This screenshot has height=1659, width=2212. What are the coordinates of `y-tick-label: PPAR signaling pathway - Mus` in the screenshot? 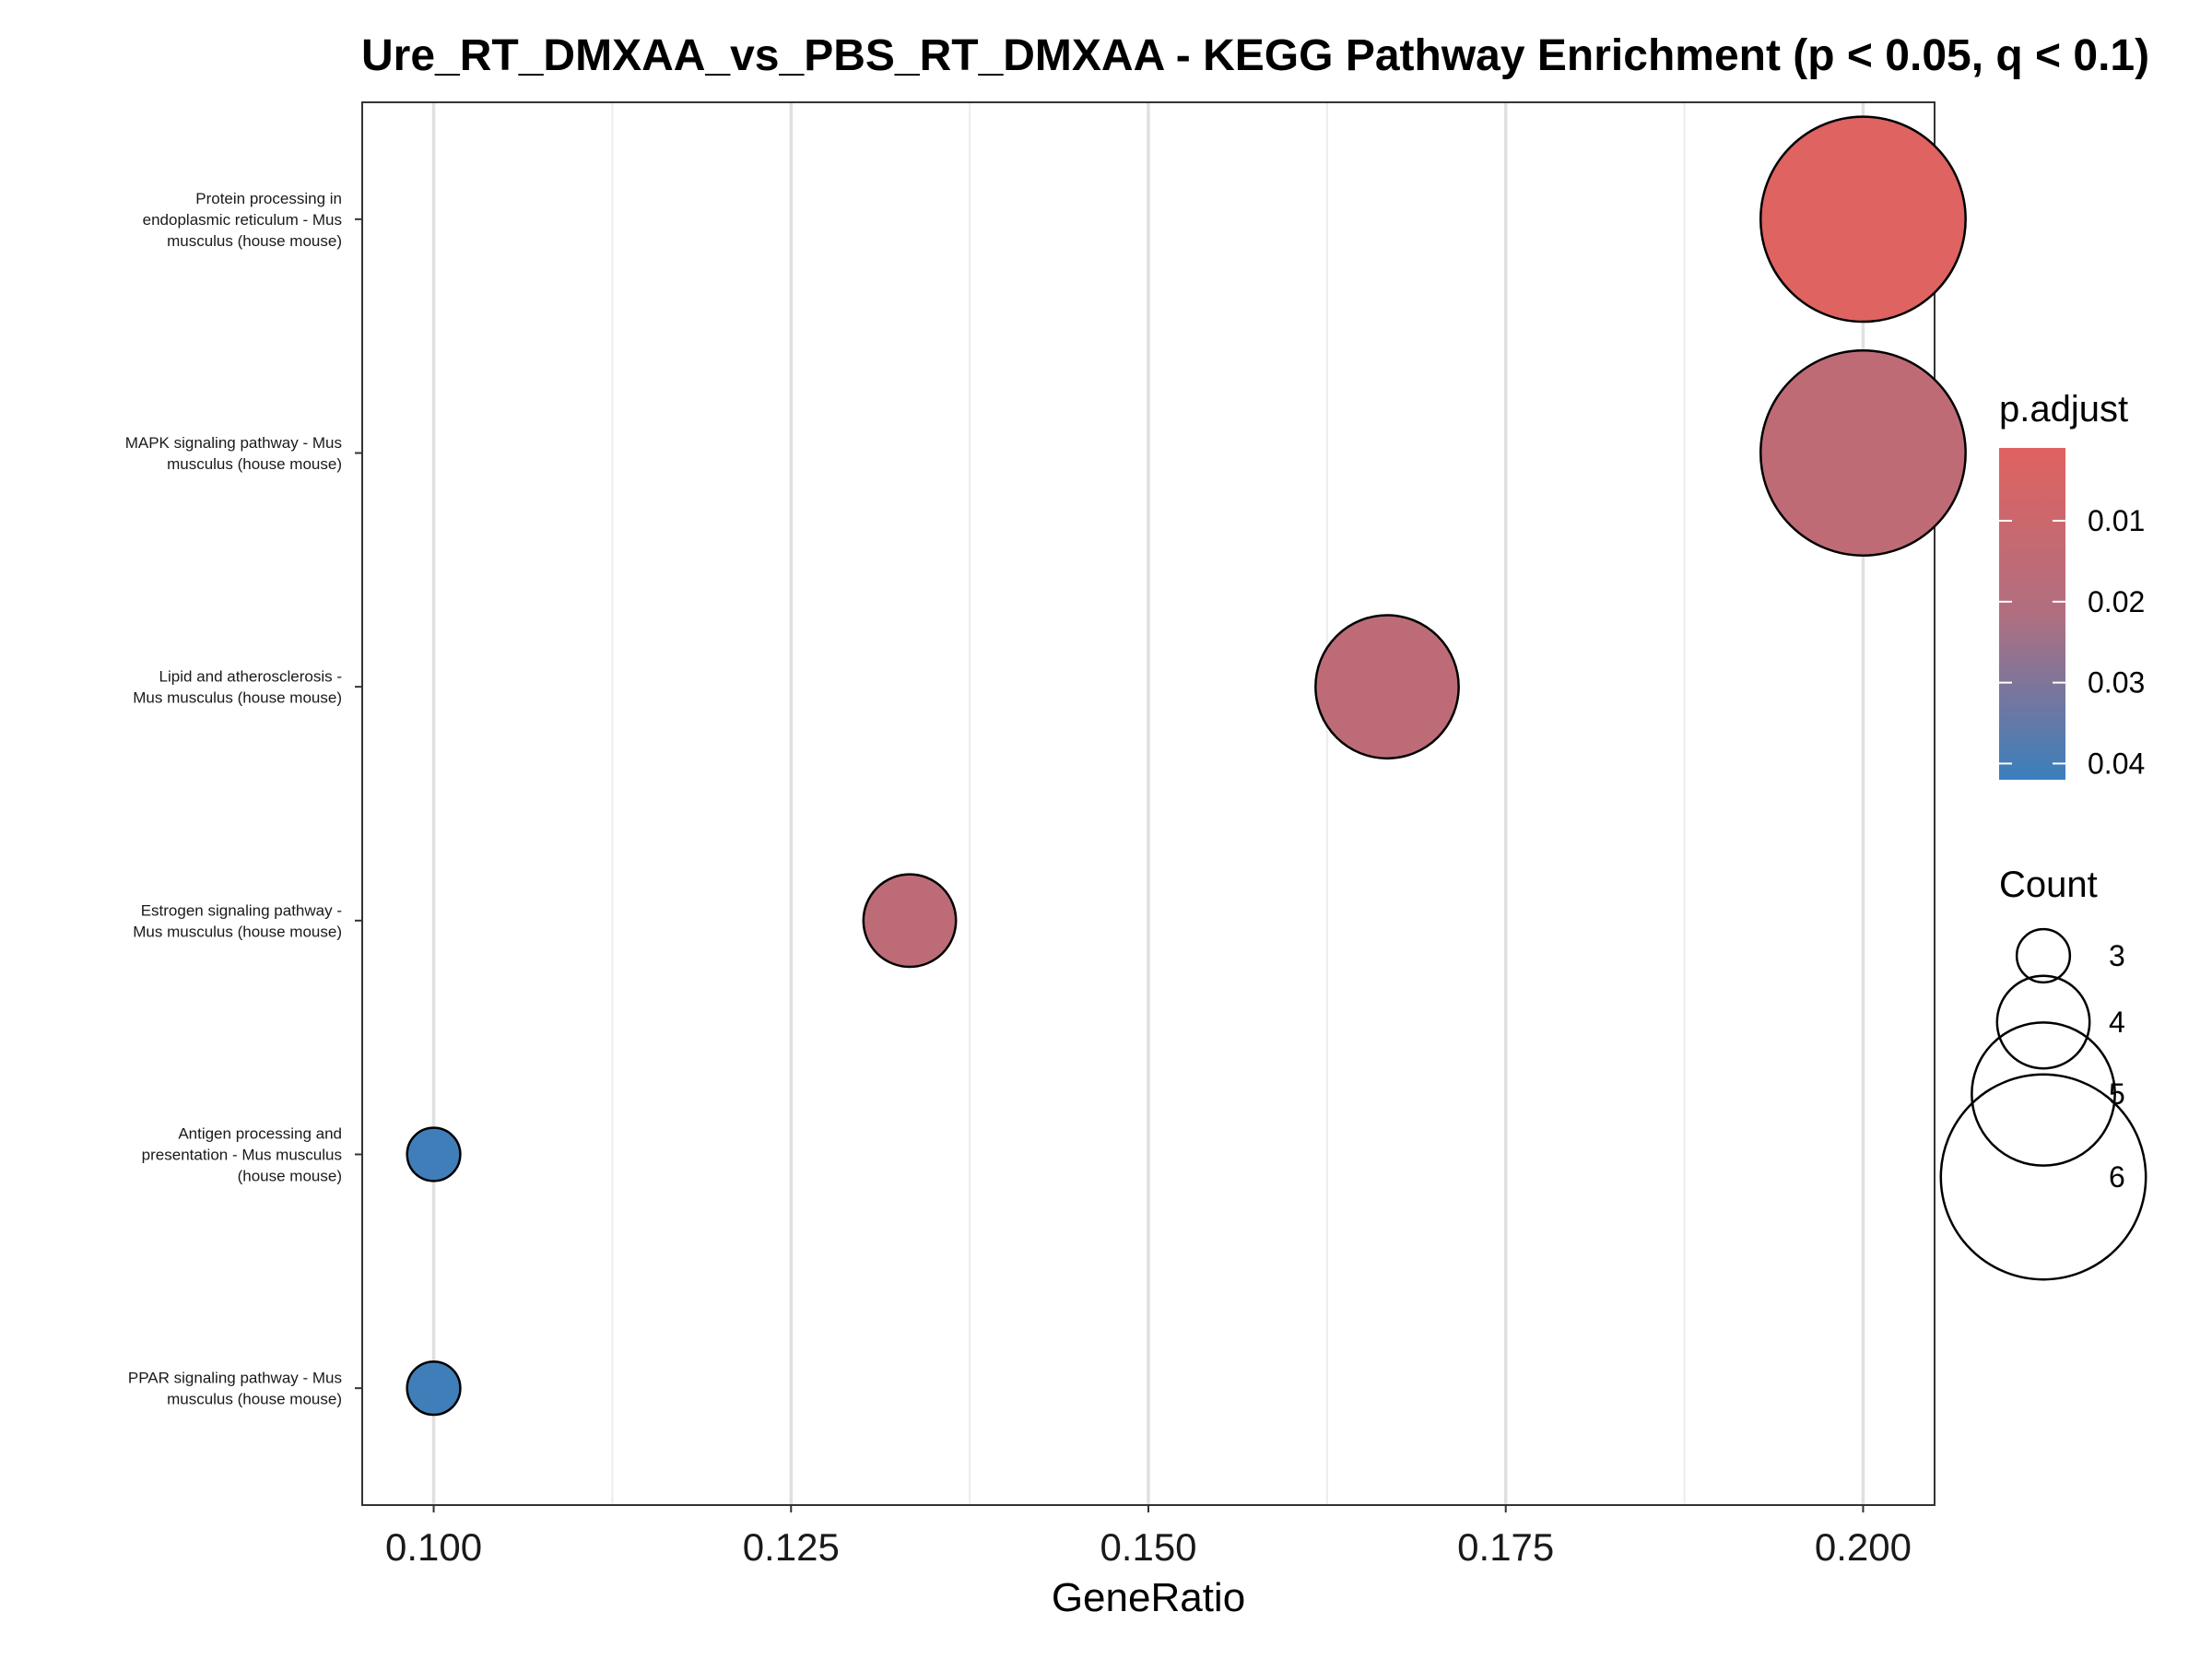 It's located at (235, 1378).